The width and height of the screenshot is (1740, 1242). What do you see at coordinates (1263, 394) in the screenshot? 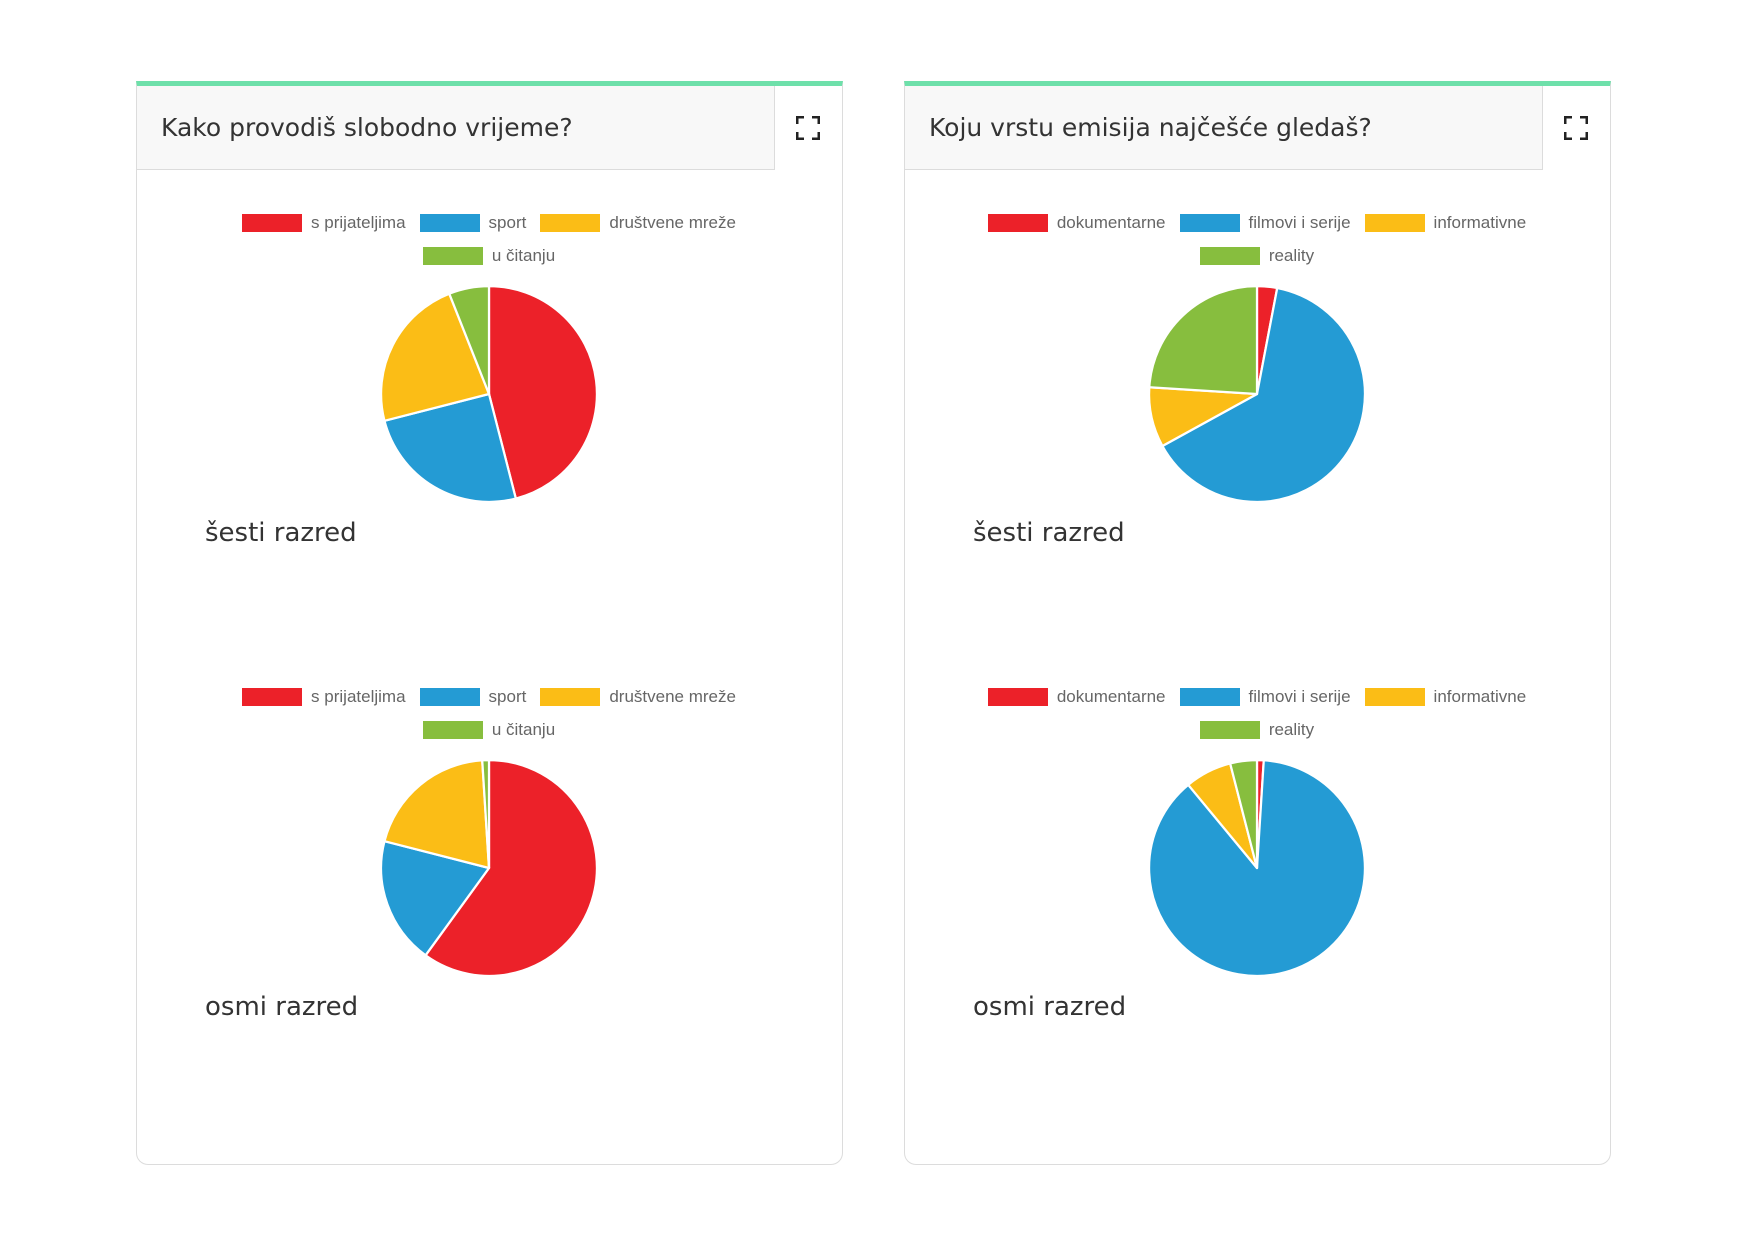
I see `pie-slice-filmovi-i-serije` at bounding box center [1263, 394].